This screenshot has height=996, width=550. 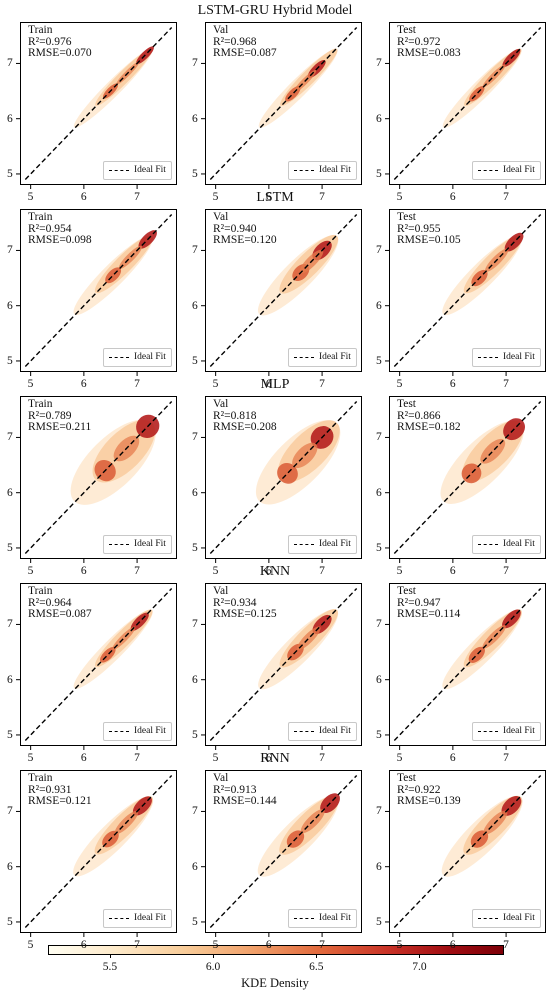 I want to click on r2-label: R²=0.972, so click(x=419, y=41).